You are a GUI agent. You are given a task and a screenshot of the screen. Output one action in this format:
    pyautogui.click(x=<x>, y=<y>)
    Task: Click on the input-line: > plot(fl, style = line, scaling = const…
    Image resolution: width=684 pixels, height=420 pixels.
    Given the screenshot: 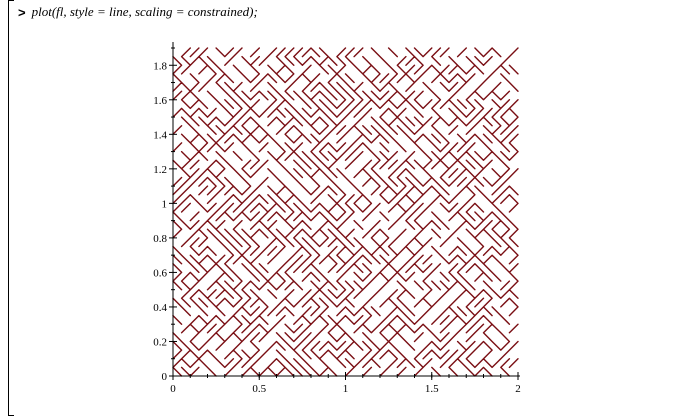 What is the action you would take?
    pyautogui.click(x=138, y=12)
    